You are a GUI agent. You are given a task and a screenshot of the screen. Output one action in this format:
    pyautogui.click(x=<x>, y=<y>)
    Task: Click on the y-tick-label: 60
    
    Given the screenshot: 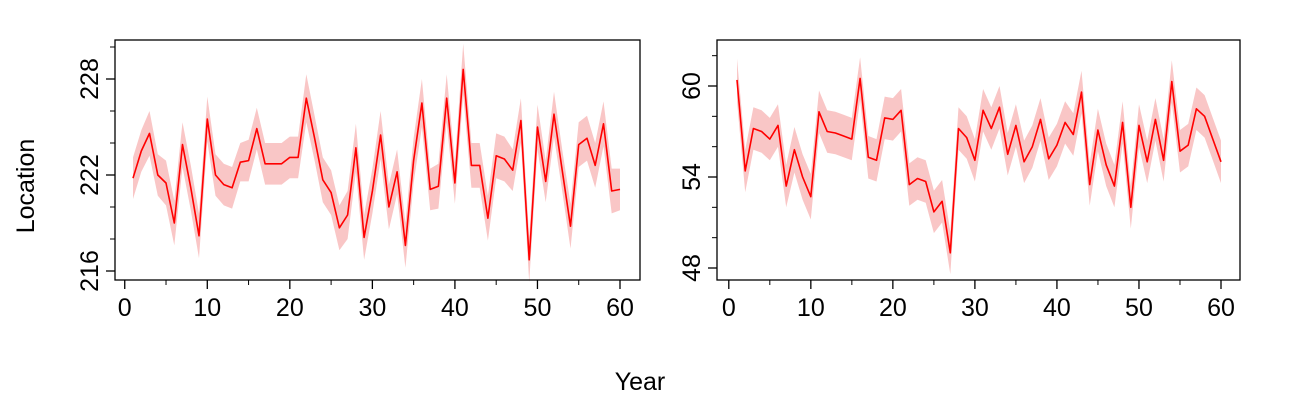 What is the action you would take?
    pyautogui.click(x=692, y=86)
    